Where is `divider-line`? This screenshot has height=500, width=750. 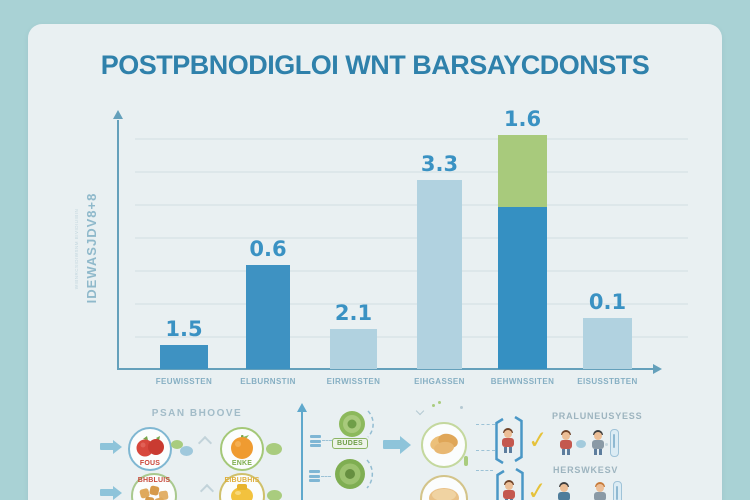 divider-line is located at coordinates (302, 456).